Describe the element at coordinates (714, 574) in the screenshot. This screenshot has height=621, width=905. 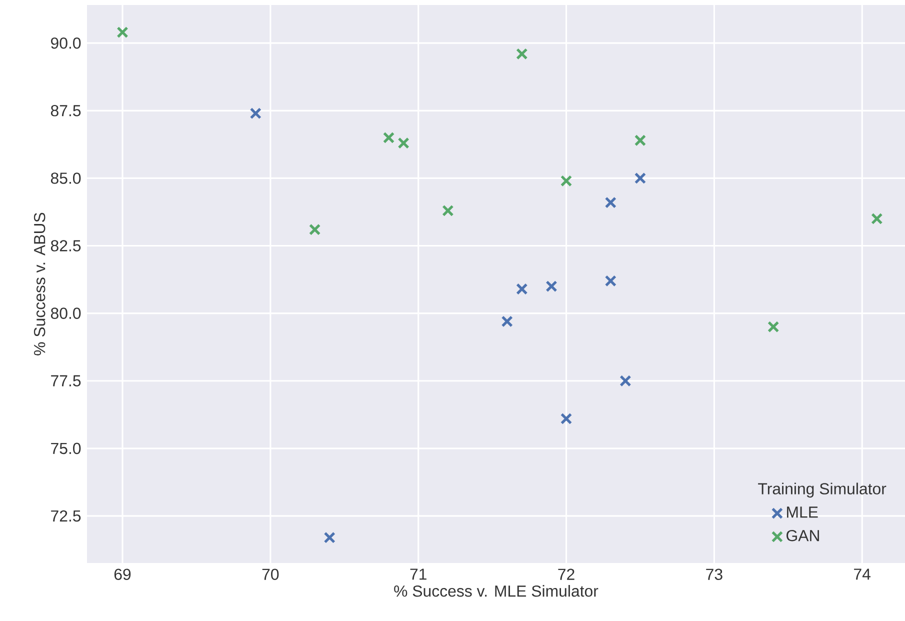
I see `x-tick-label: 73` at that location.